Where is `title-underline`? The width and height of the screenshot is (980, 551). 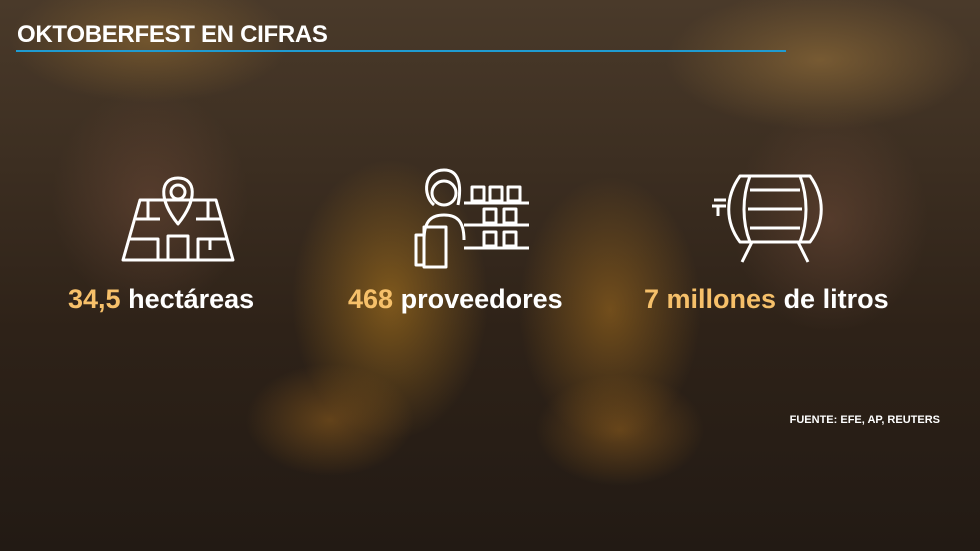 title-underline is located at coordinates (401, 51).